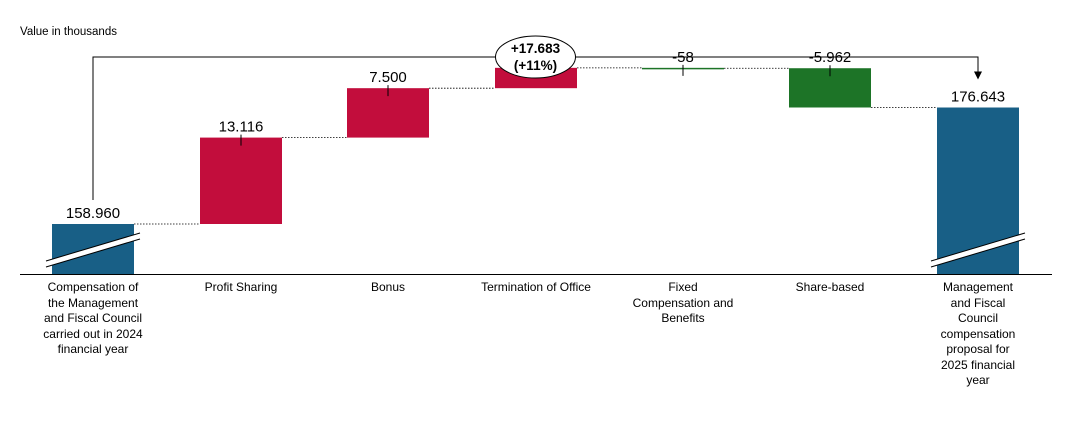 This screenshot has height=421, width=1089. I want to click on delta-arrow-icon, so click(978, 75).